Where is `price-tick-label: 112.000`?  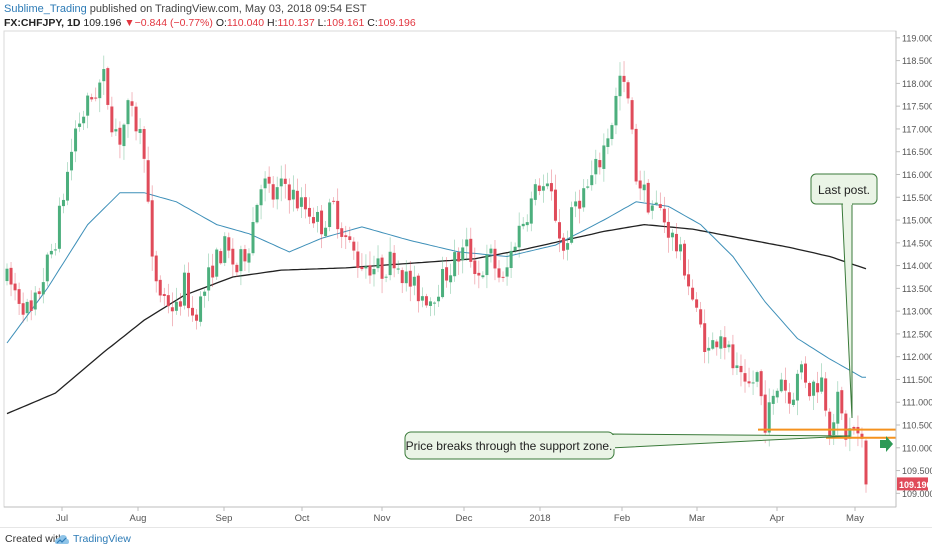
price-tick-label: 112.000 is located at coordinates (917, 357).